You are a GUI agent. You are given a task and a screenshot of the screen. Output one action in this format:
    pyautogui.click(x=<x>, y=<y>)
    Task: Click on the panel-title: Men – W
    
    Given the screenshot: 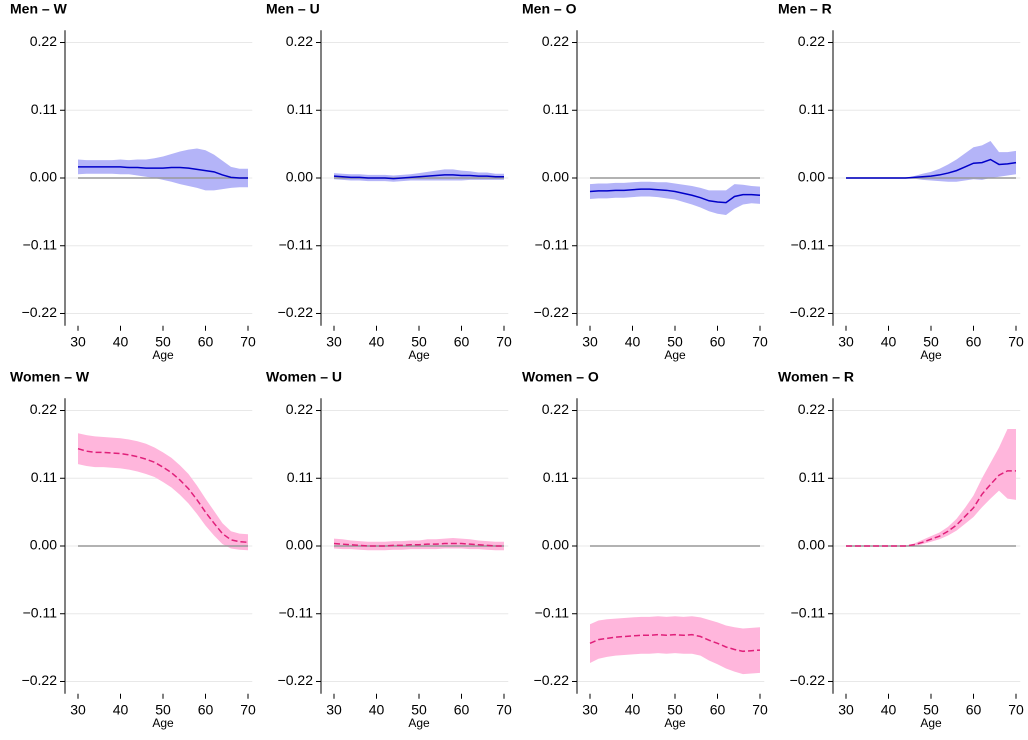 What is the action you would take?
    pyautogui.click(x=39, y=9)
    